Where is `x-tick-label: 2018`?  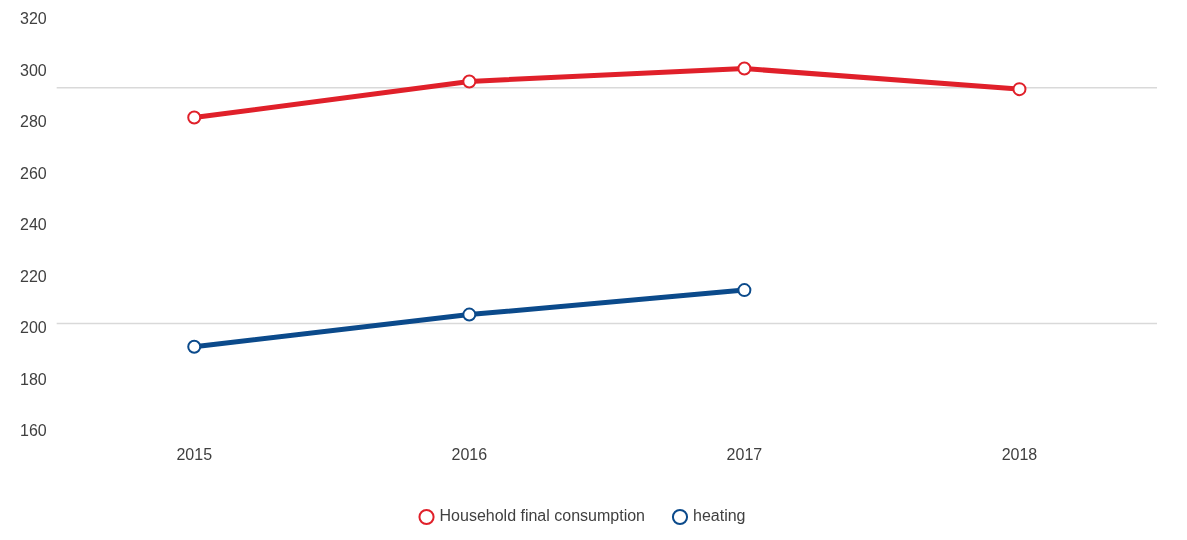 x-tick-label: 2018 is located at coordinates (1019, 454).